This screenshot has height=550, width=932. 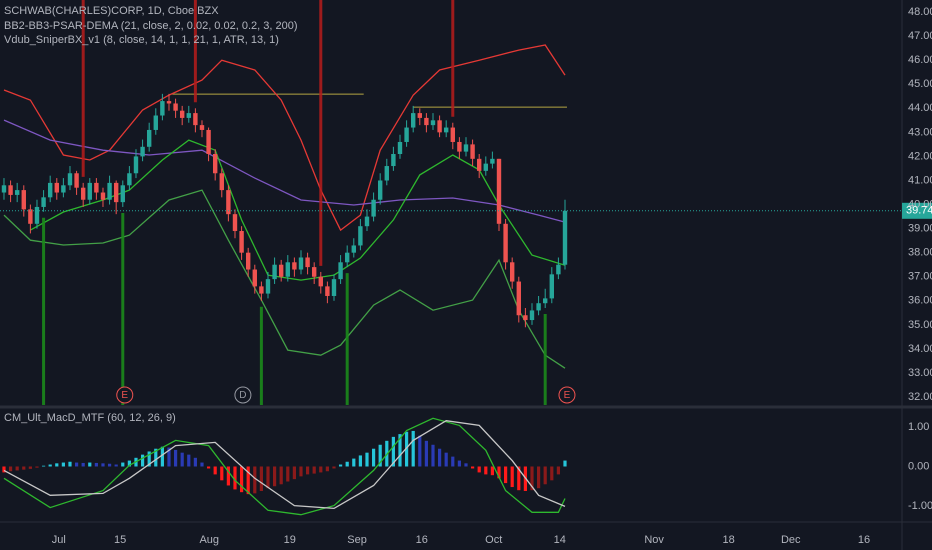 What do you see at coordinates (124, 395) in the screenshot?
I see `event-label: E` at bounding box center [124, 395].